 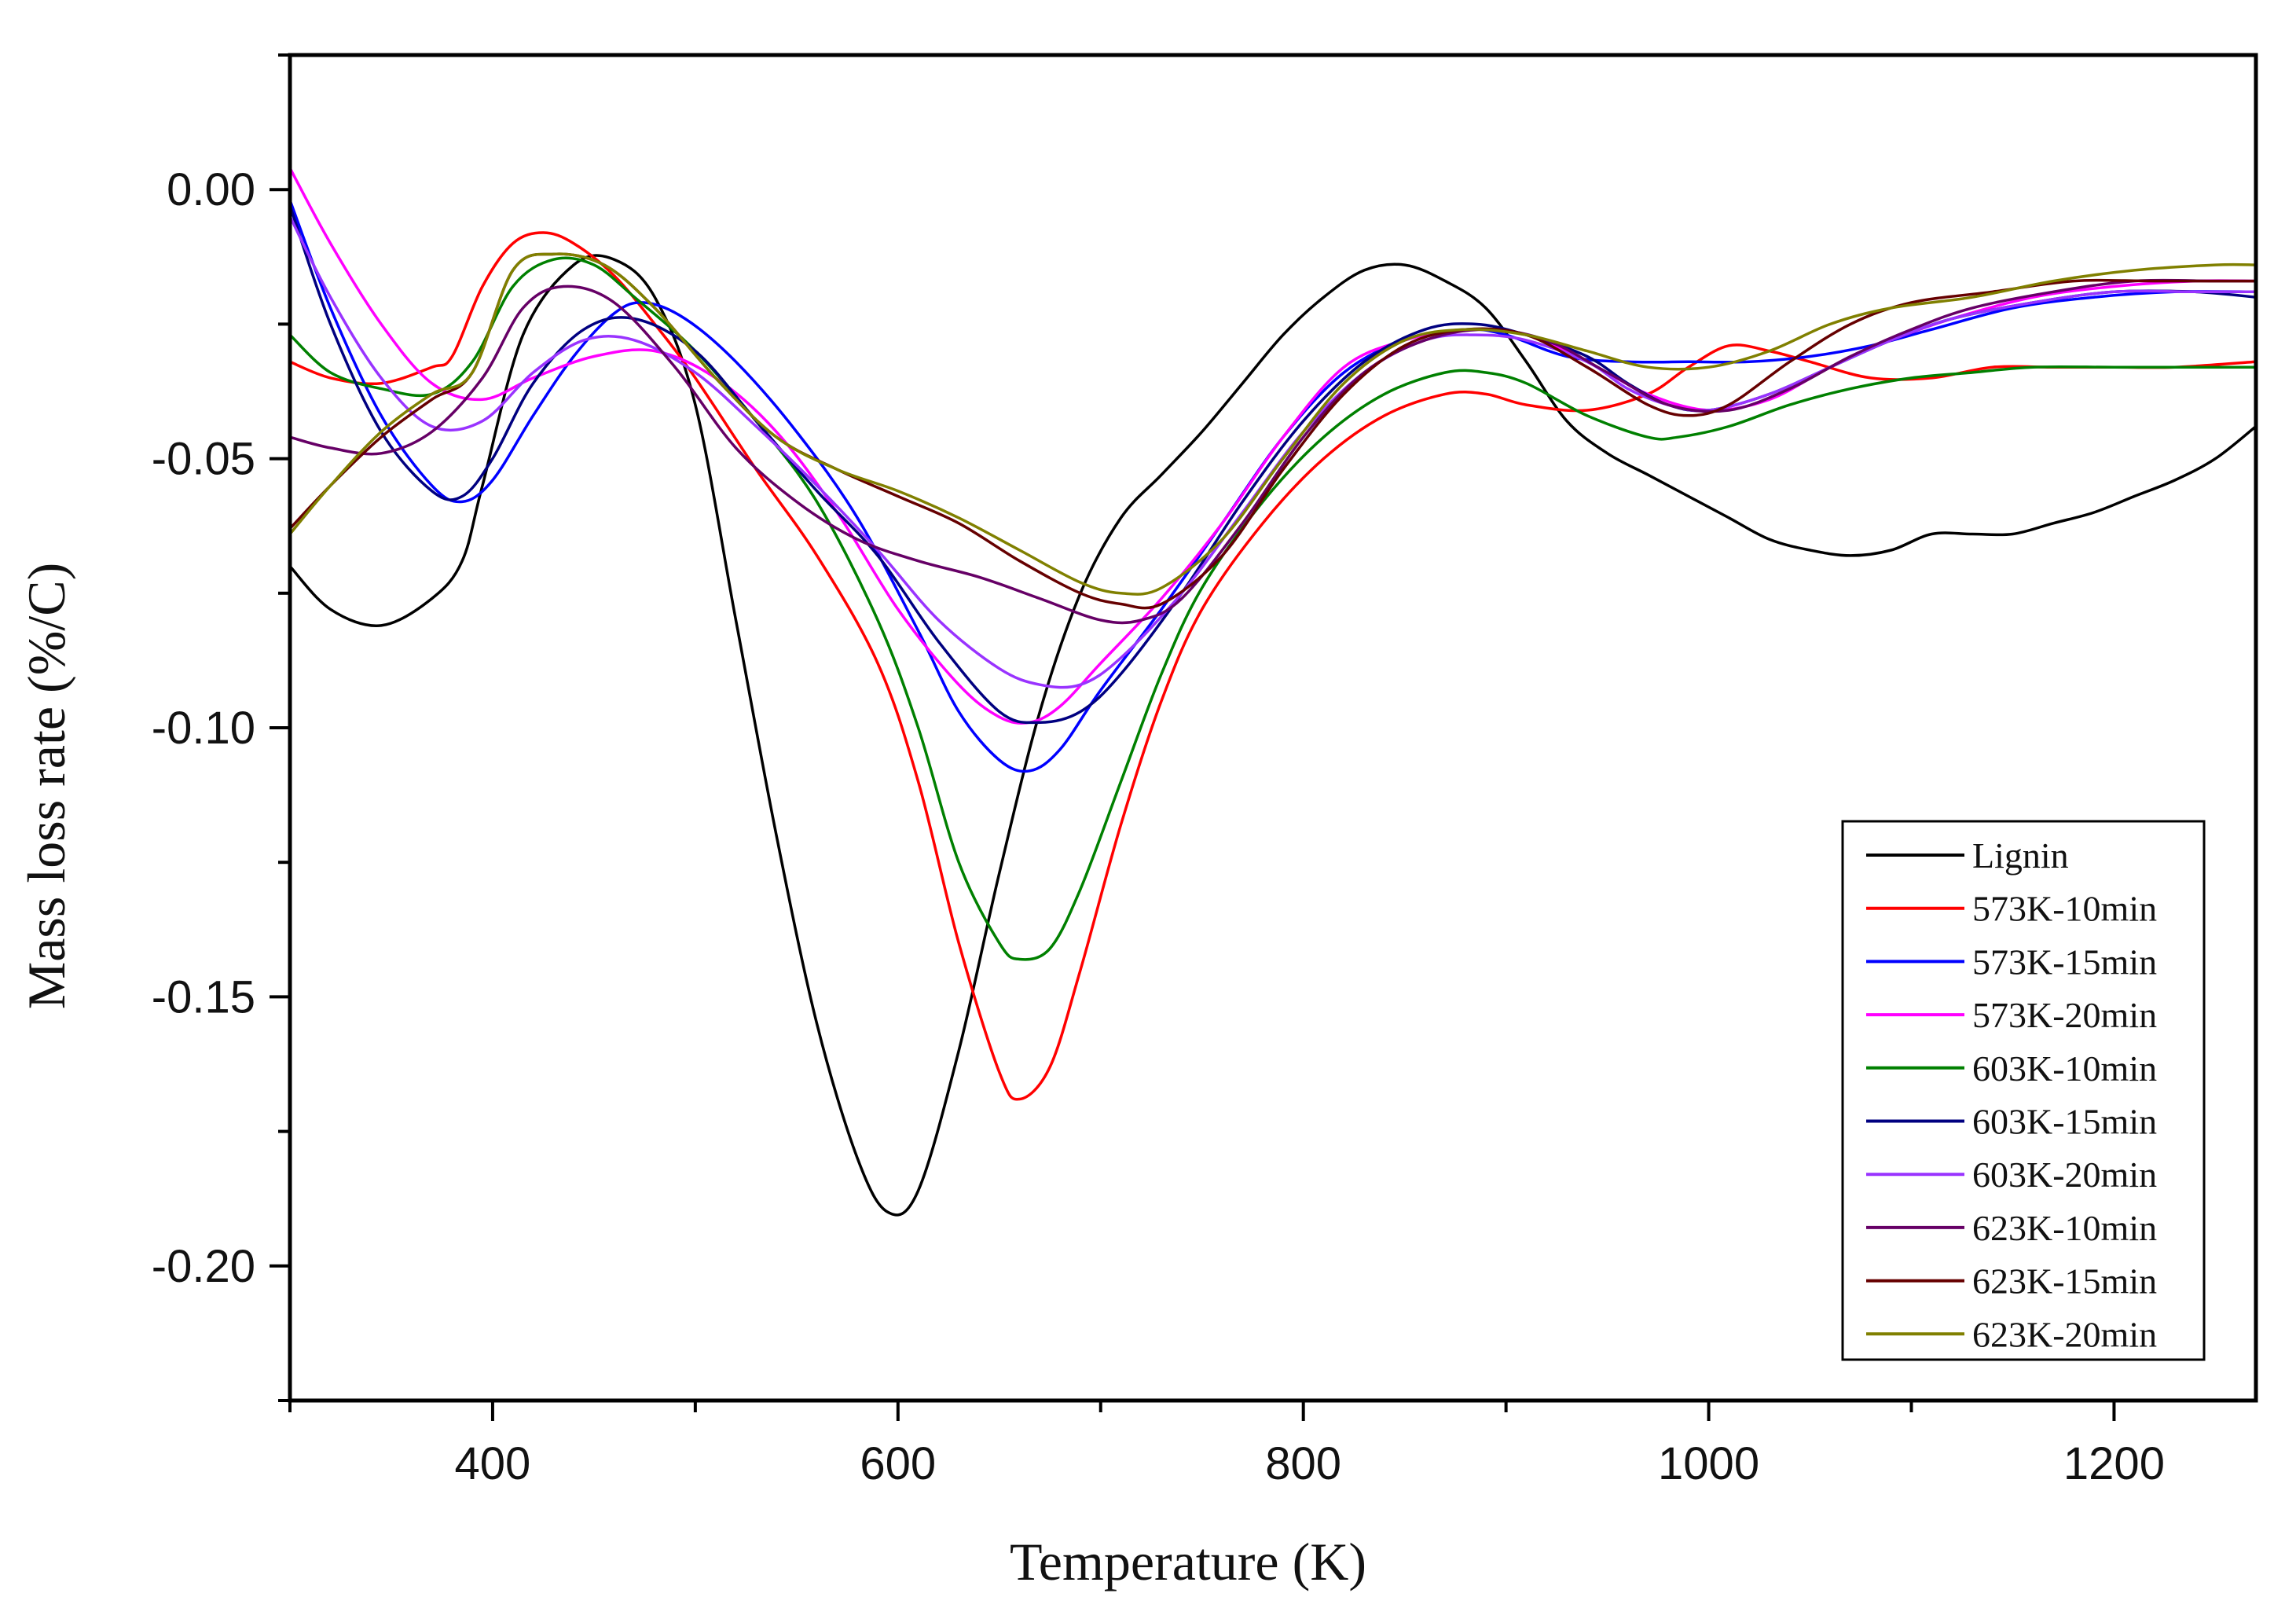 I want to click on y-tick-label: -0.05, so click(x=203, y=459).